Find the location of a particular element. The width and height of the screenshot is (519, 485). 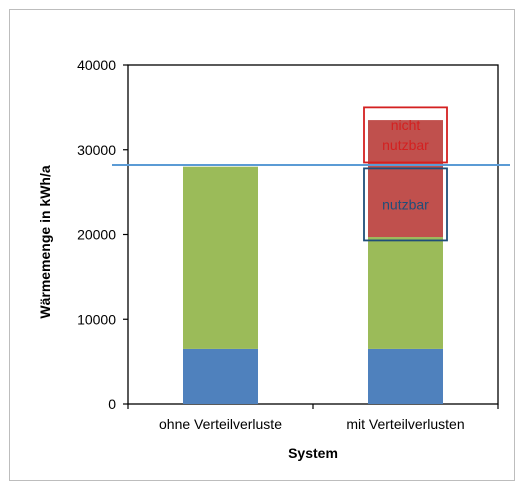

annotation-label-2: nutzbar is located at coordinates (405, 204).